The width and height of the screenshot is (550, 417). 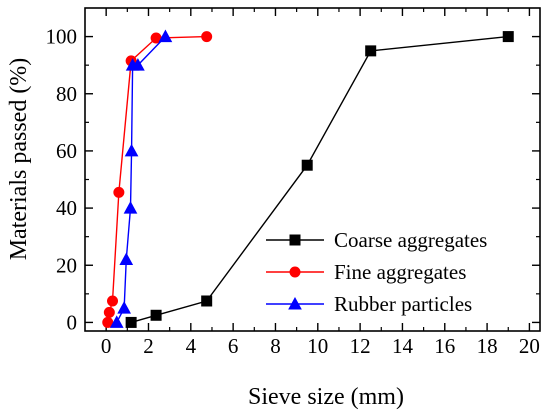 I want to click on y-tick-label: 40, so click(x=66, y=208).